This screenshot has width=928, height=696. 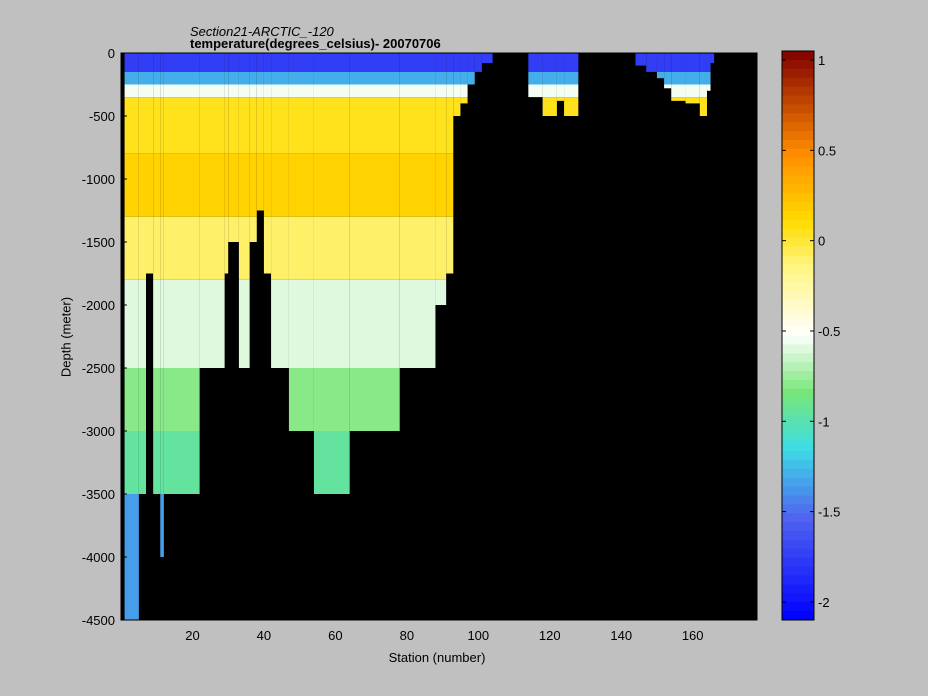 I want to click on y-tick-label: -4000, so click(x=98, y=557).